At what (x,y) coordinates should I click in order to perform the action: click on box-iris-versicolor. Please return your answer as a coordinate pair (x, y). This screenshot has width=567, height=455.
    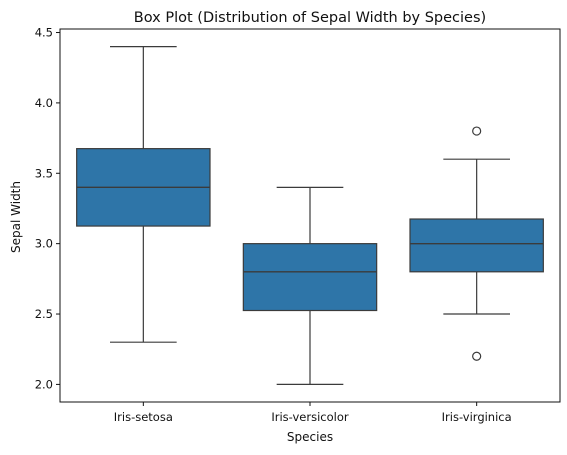
    Looking at the image, I should click on (310, 277).